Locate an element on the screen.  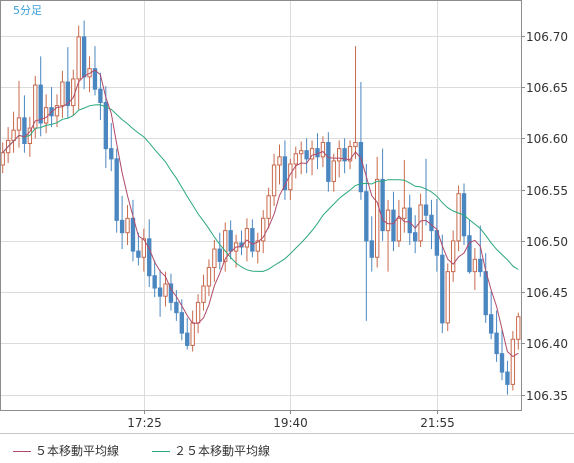
y-tick-label: 106.70 is located at coordinates (547, 37).